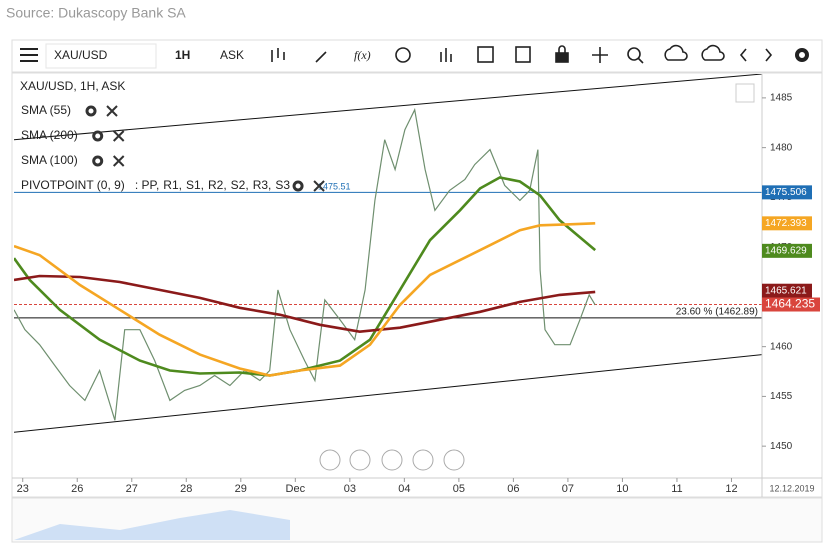 The height and width of the screenshot is (544, 834). Describe the element at coordinates (282, 185) in the screenshot. I see `pivot-line-name: S3` at that location.